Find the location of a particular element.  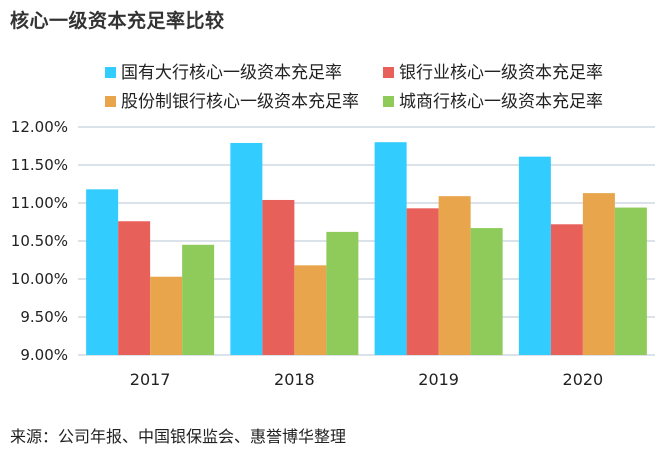

chart-title: 核心一级资本充足率比较 is located at coordinates (117, 21).